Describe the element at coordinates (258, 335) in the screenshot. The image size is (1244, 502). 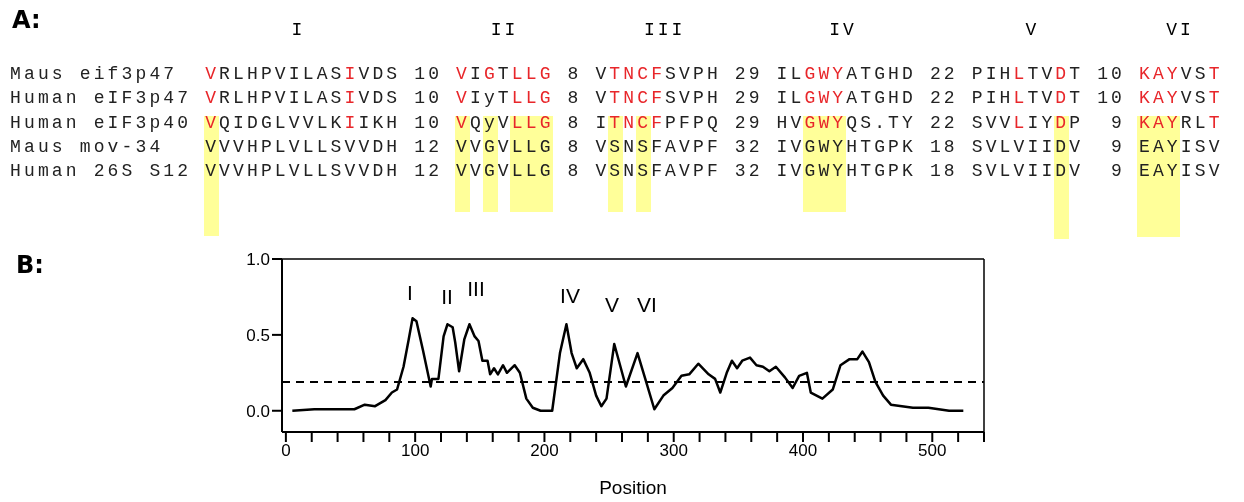
I see `y-tick-label: 0.5` at that location.